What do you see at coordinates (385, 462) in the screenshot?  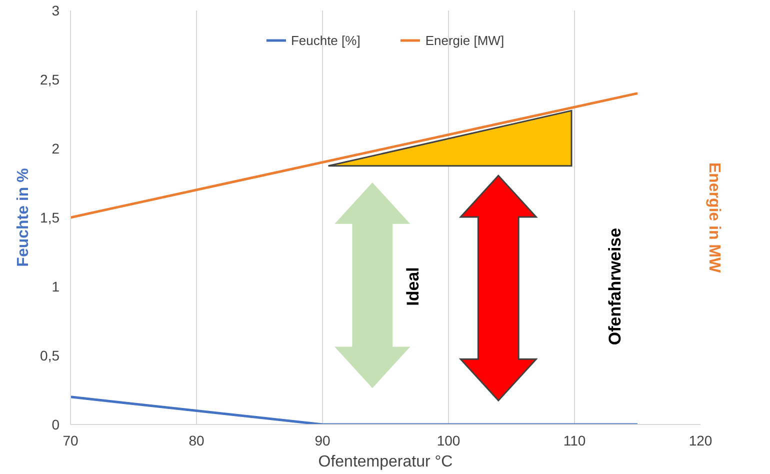 I see `x-axis-title: Ofentemperatur °C` at bounding box center [385, 462].